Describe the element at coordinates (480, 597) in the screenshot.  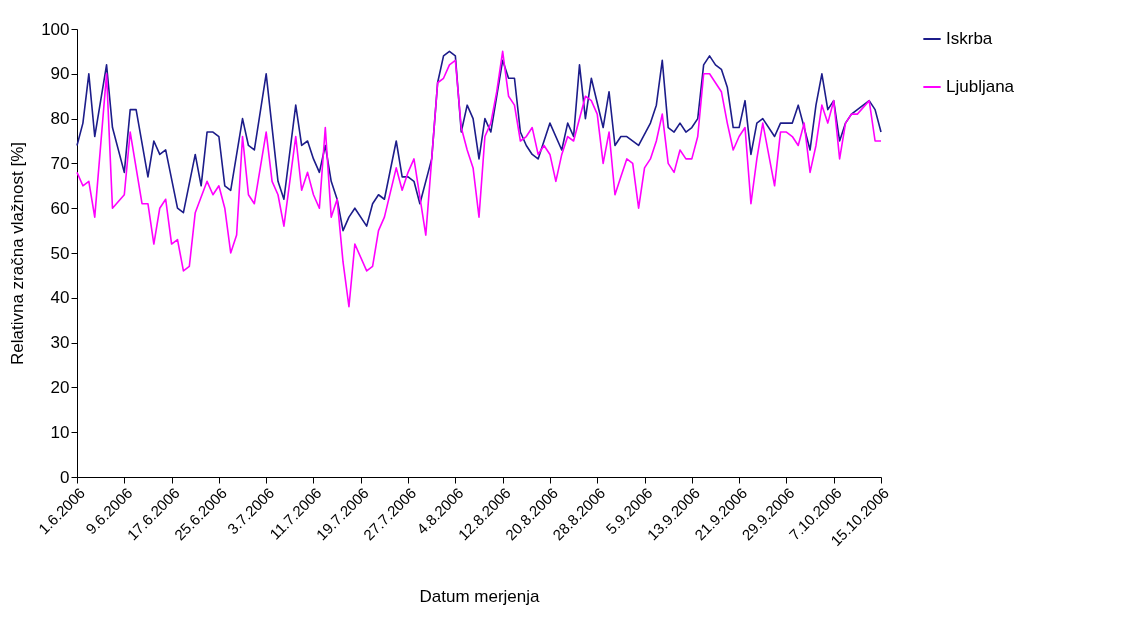
I see `x-axis-title: Datum merjenja` at that location.